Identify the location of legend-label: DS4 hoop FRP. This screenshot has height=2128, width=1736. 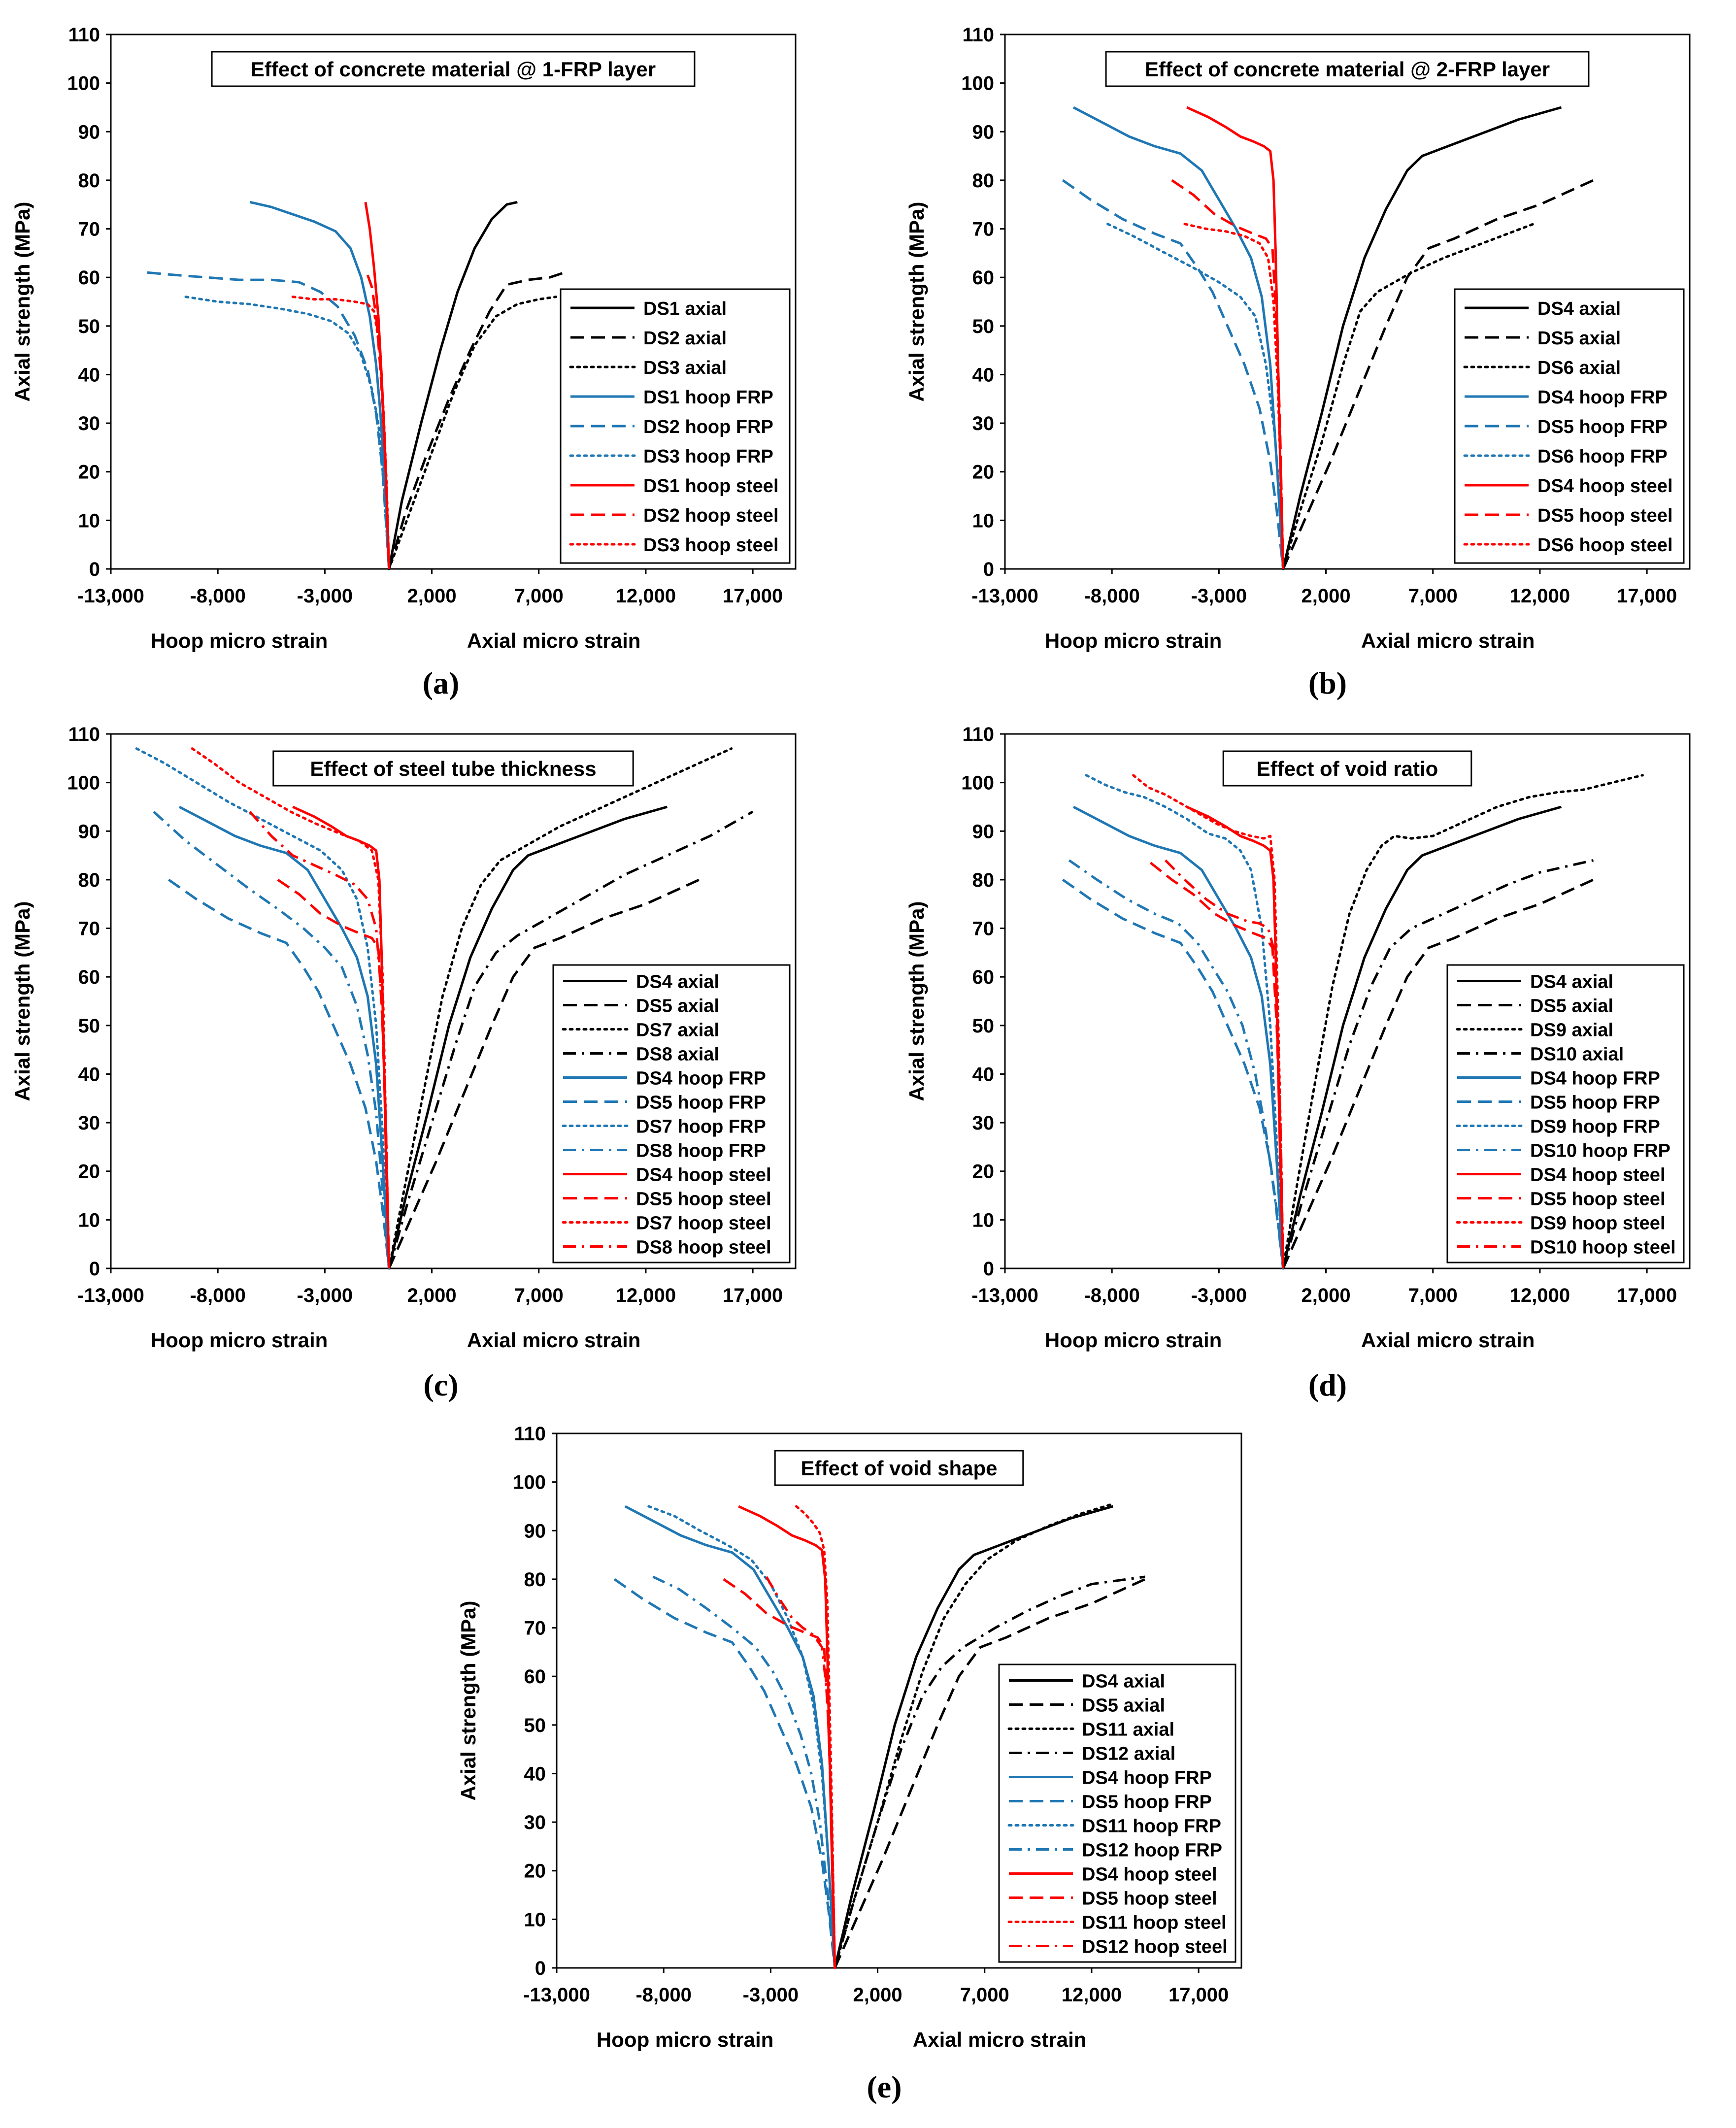
(1147, 1779).